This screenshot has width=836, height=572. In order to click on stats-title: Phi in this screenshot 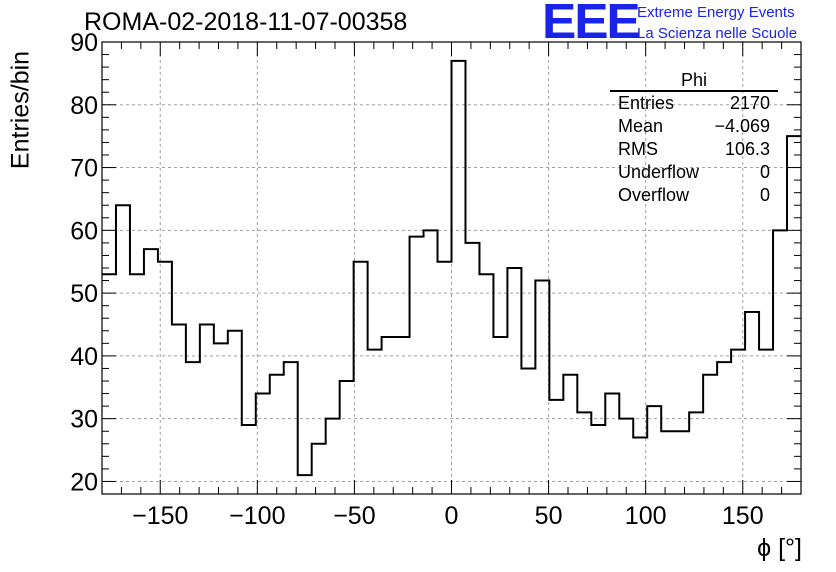, I will do `click(694, 81)`.